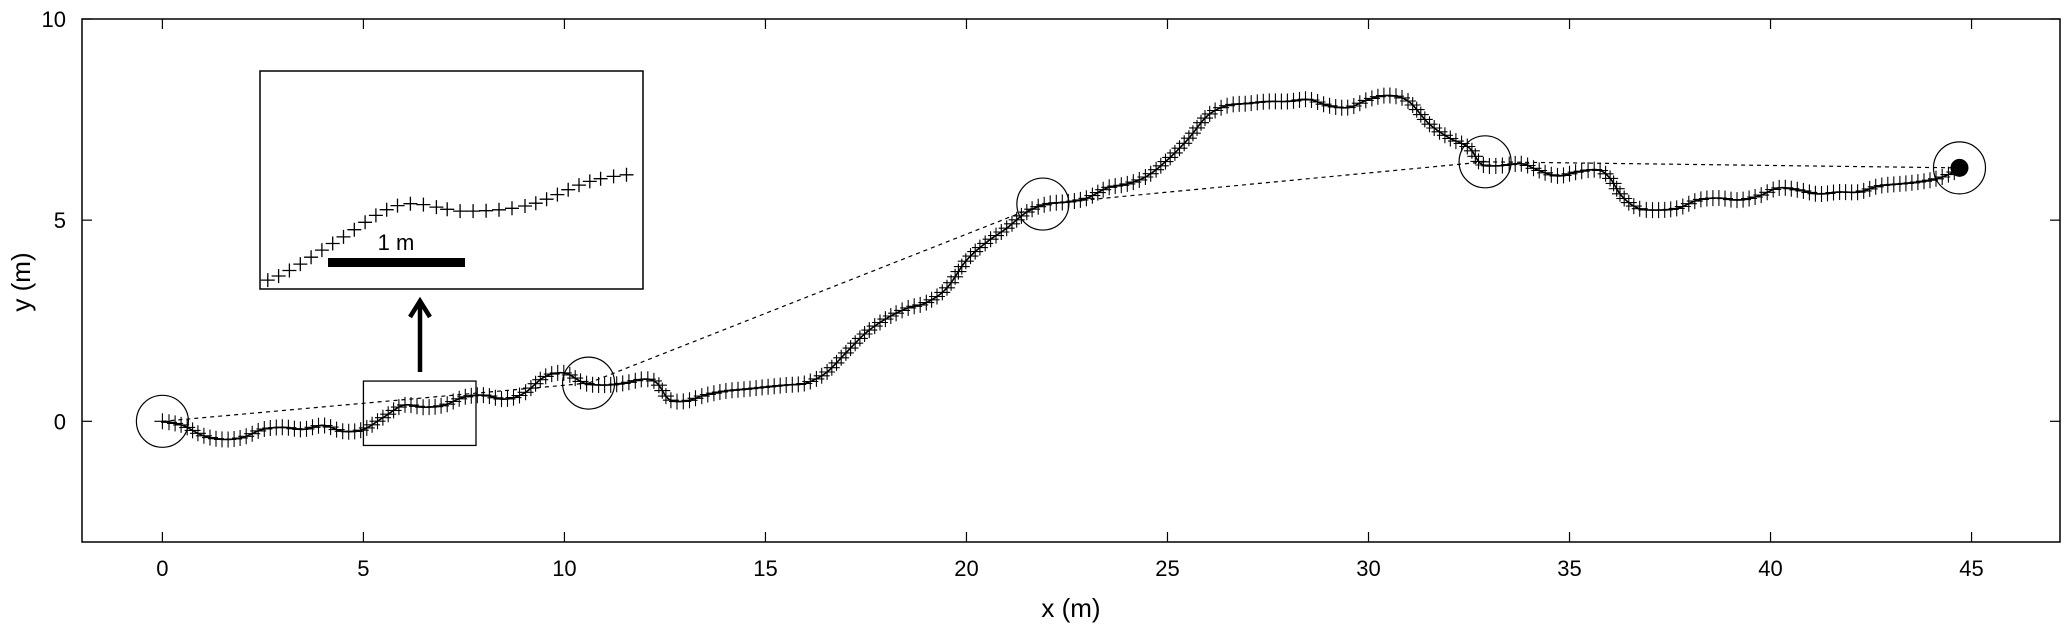  What do you see at coordinates (420, 334) in the screenshot?
I see `zoom-arrow` at bounding box center [420, 334].